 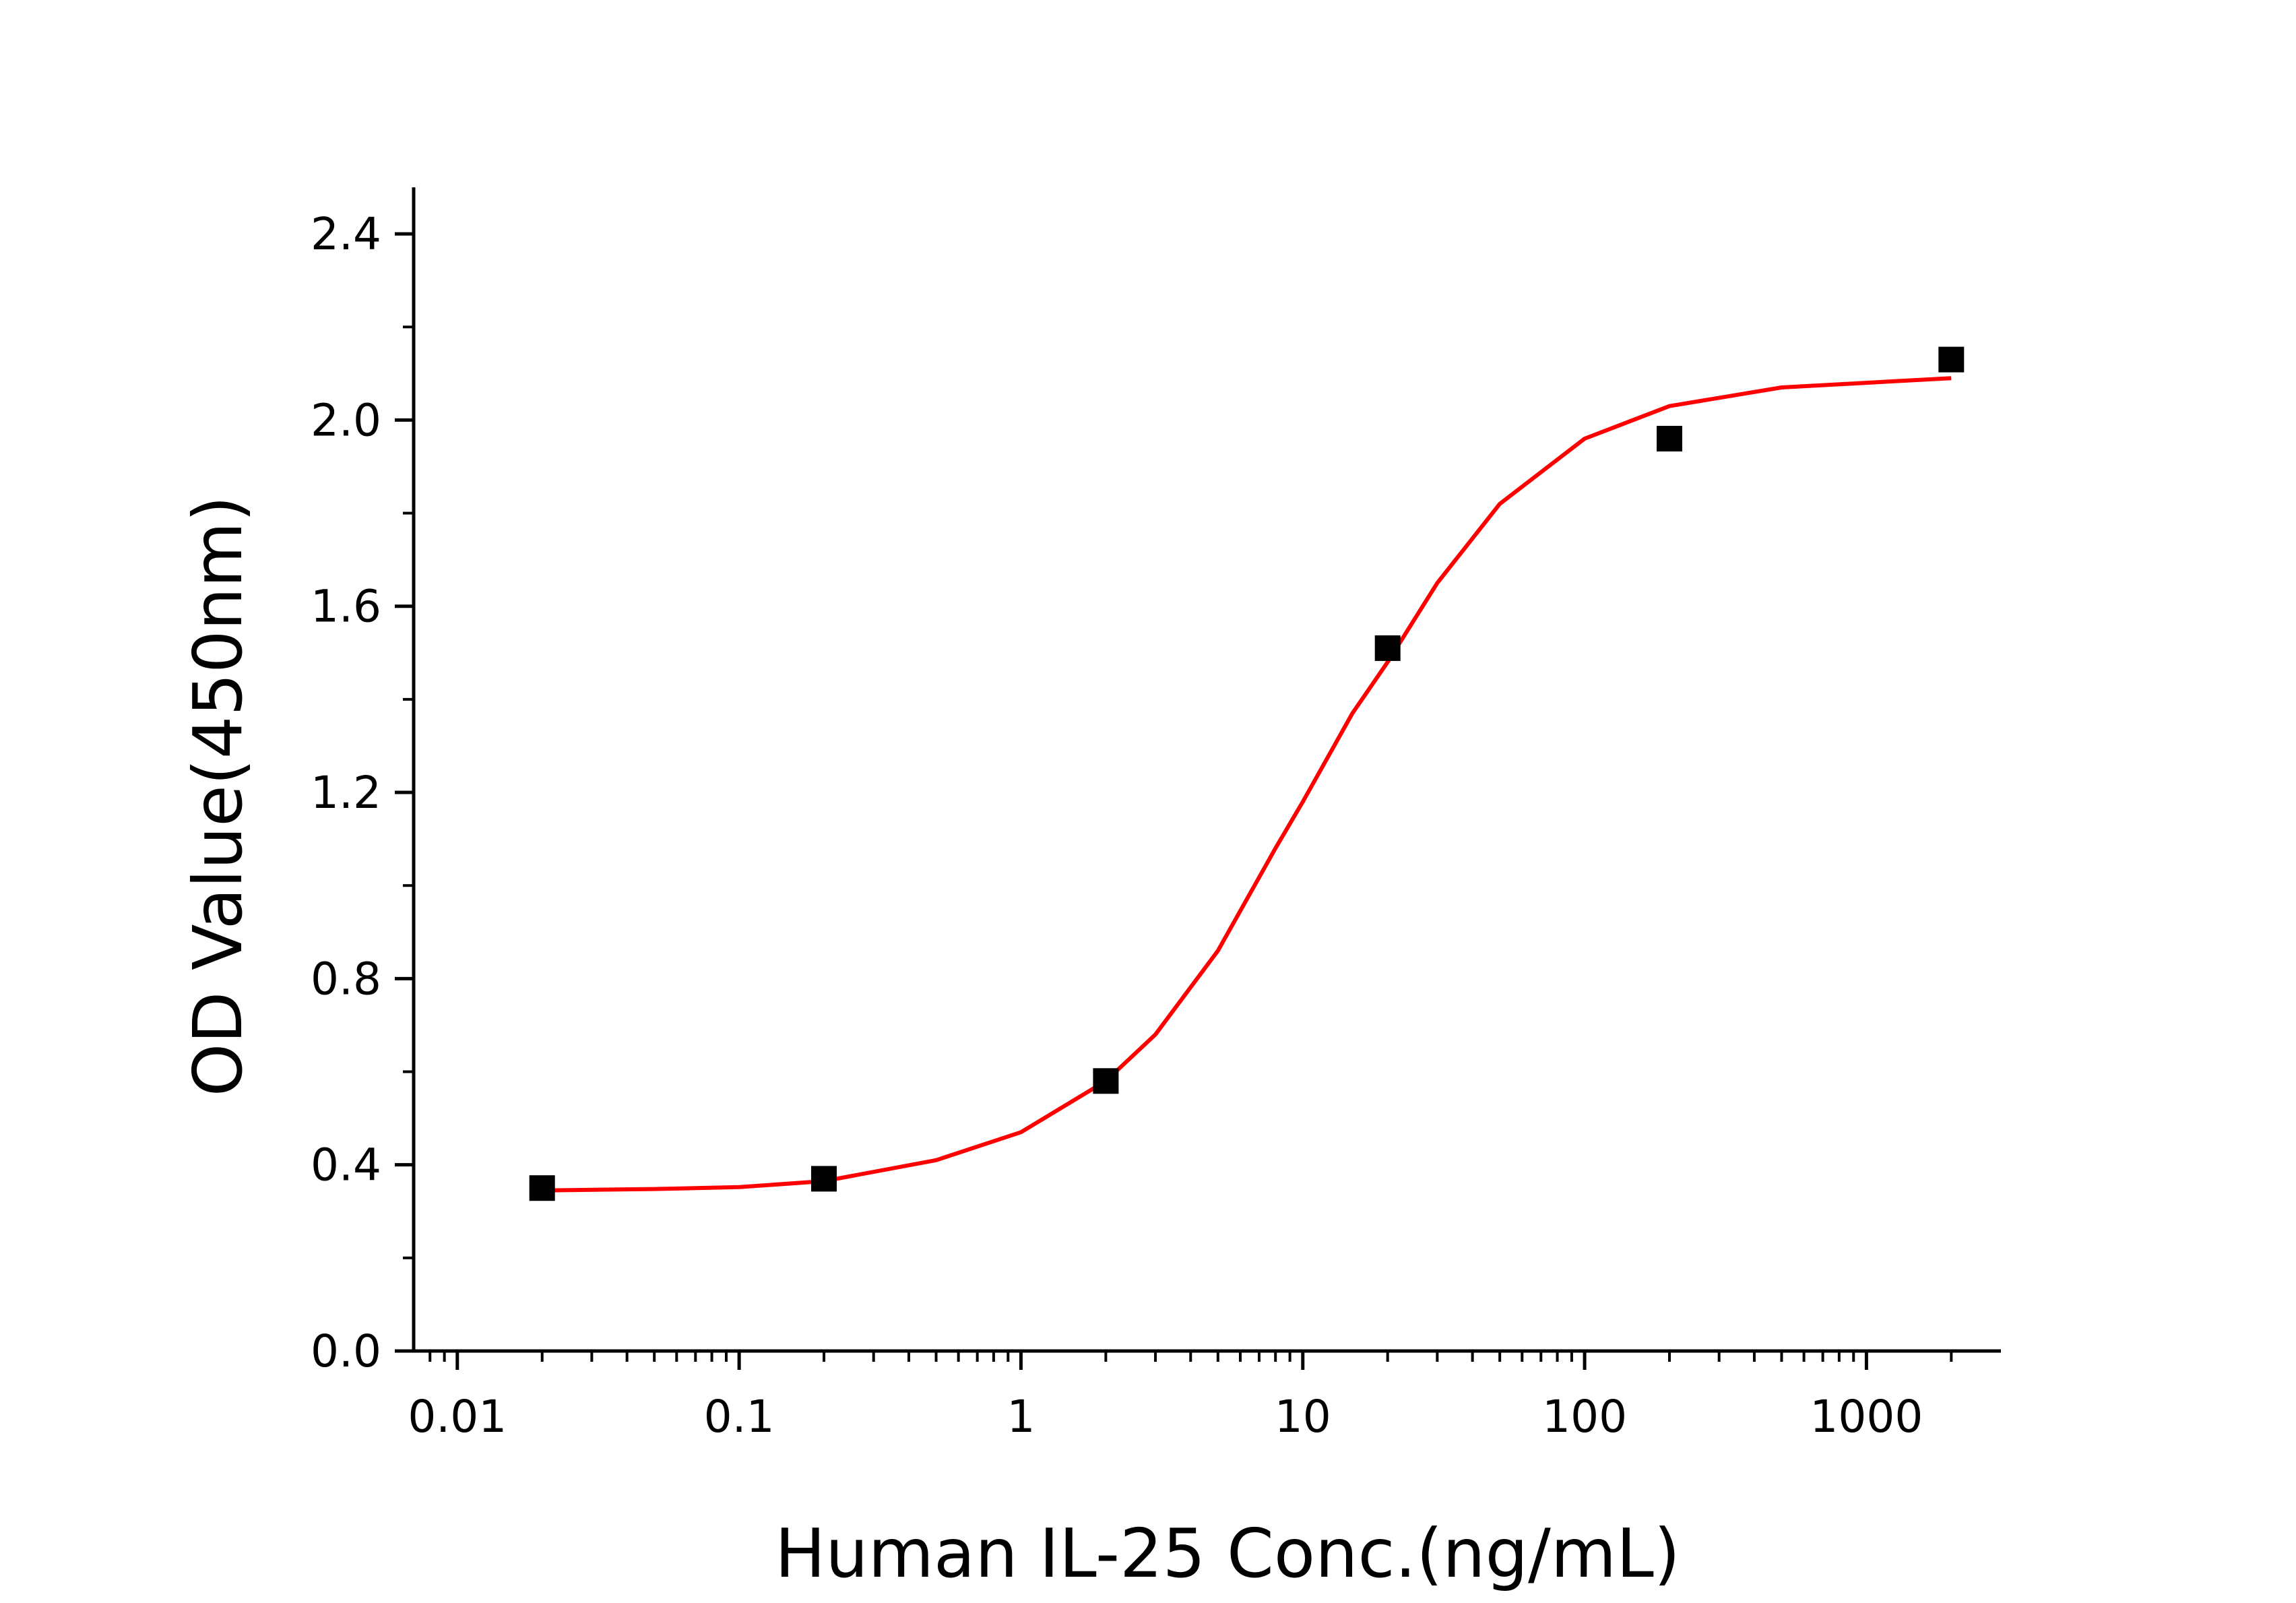 I want to click on x-tick-label: 100, so click(x=1584, y=1417).